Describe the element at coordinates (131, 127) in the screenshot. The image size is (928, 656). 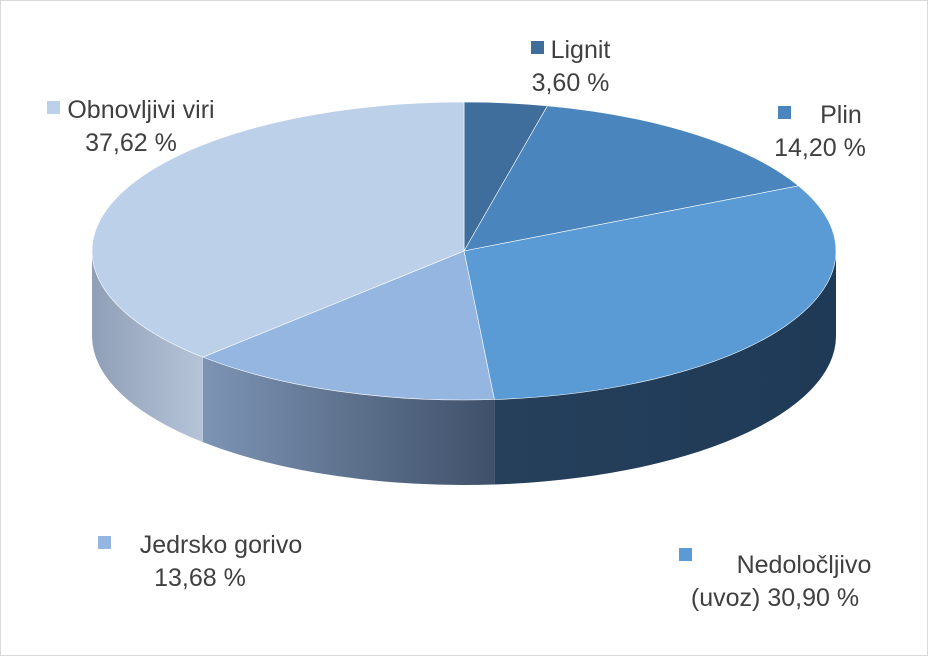
I see `data-label-obnovljivi-viri: Obnovljivi viri 37,62 %` at that location.